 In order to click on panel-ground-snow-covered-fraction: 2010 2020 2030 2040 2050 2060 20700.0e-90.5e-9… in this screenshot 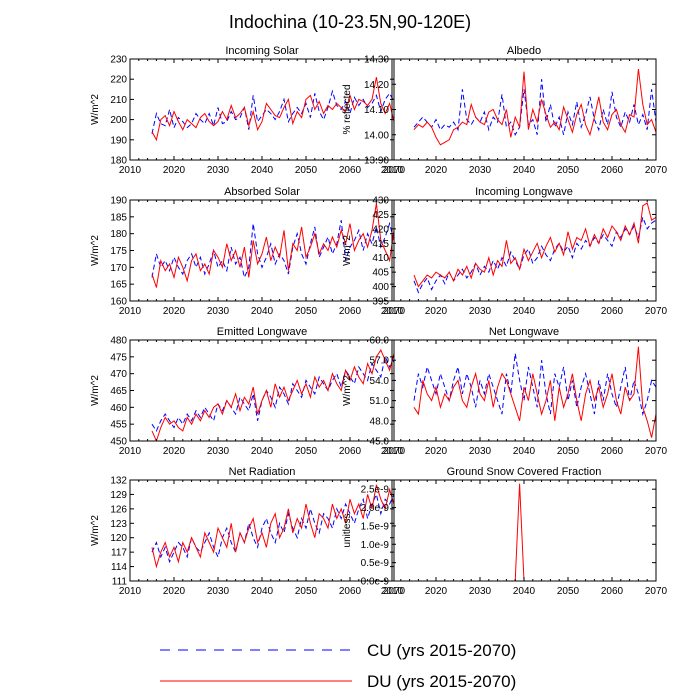, I will do `click(505, 531)`.